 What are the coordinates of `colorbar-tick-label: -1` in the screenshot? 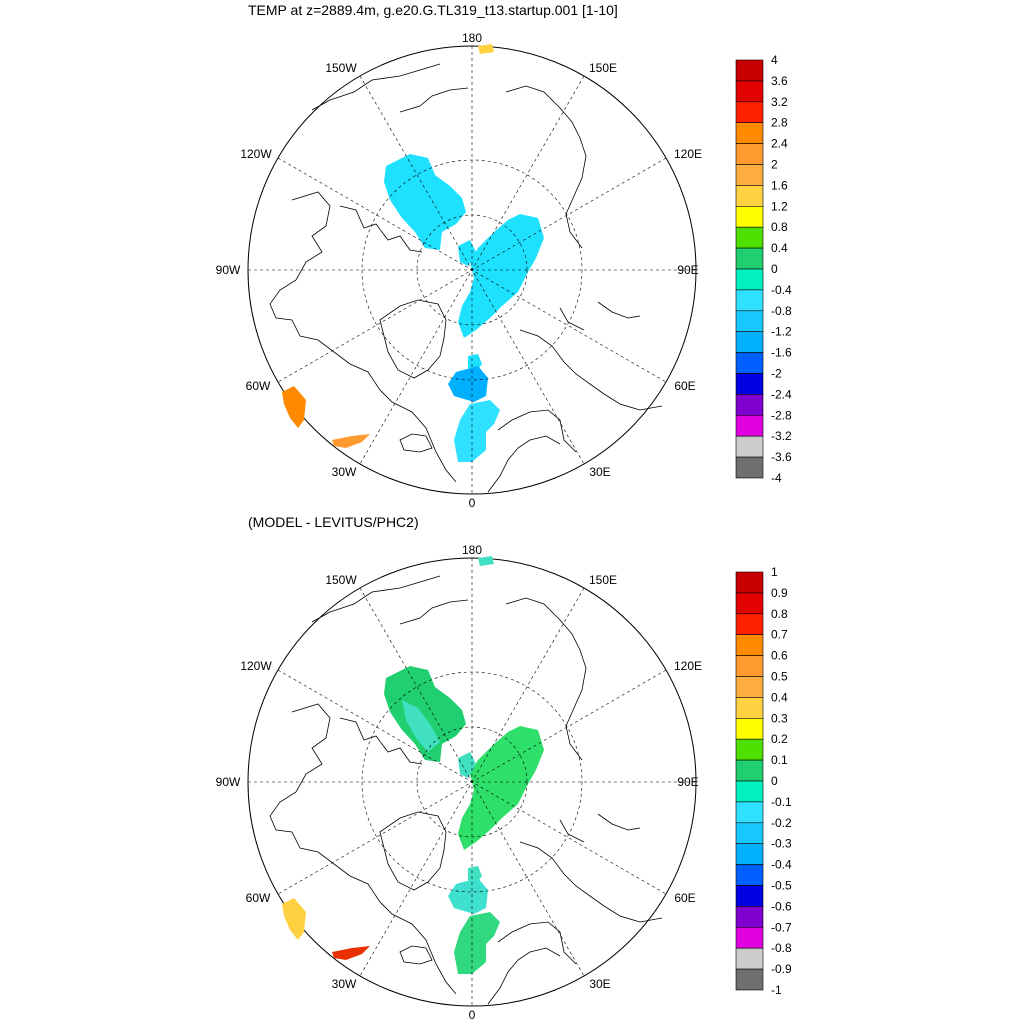 It's located at (776, 990).